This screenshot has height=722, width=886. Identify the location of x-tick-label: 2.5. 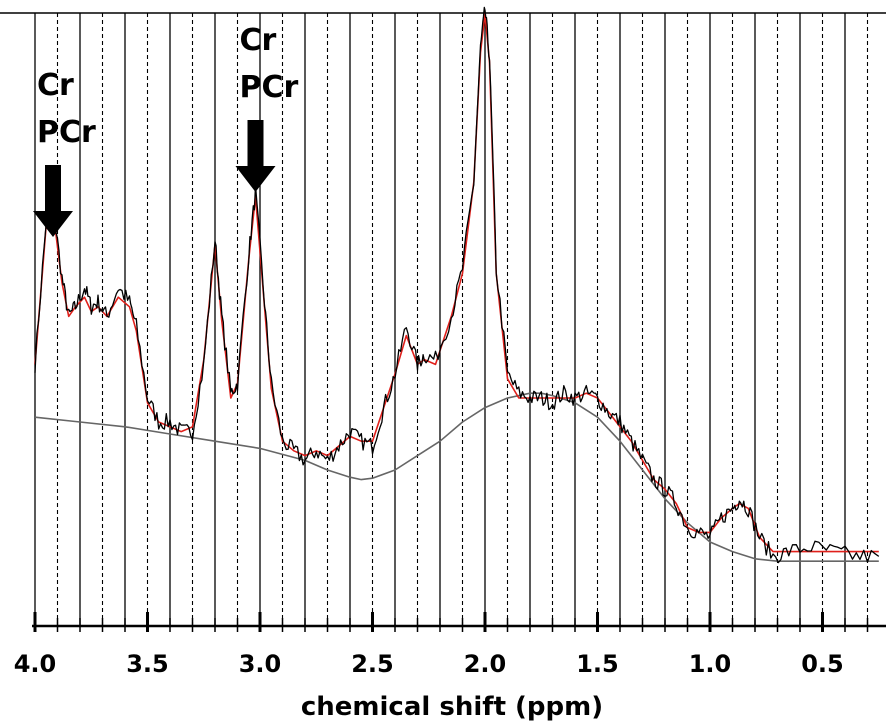
(372, 664).